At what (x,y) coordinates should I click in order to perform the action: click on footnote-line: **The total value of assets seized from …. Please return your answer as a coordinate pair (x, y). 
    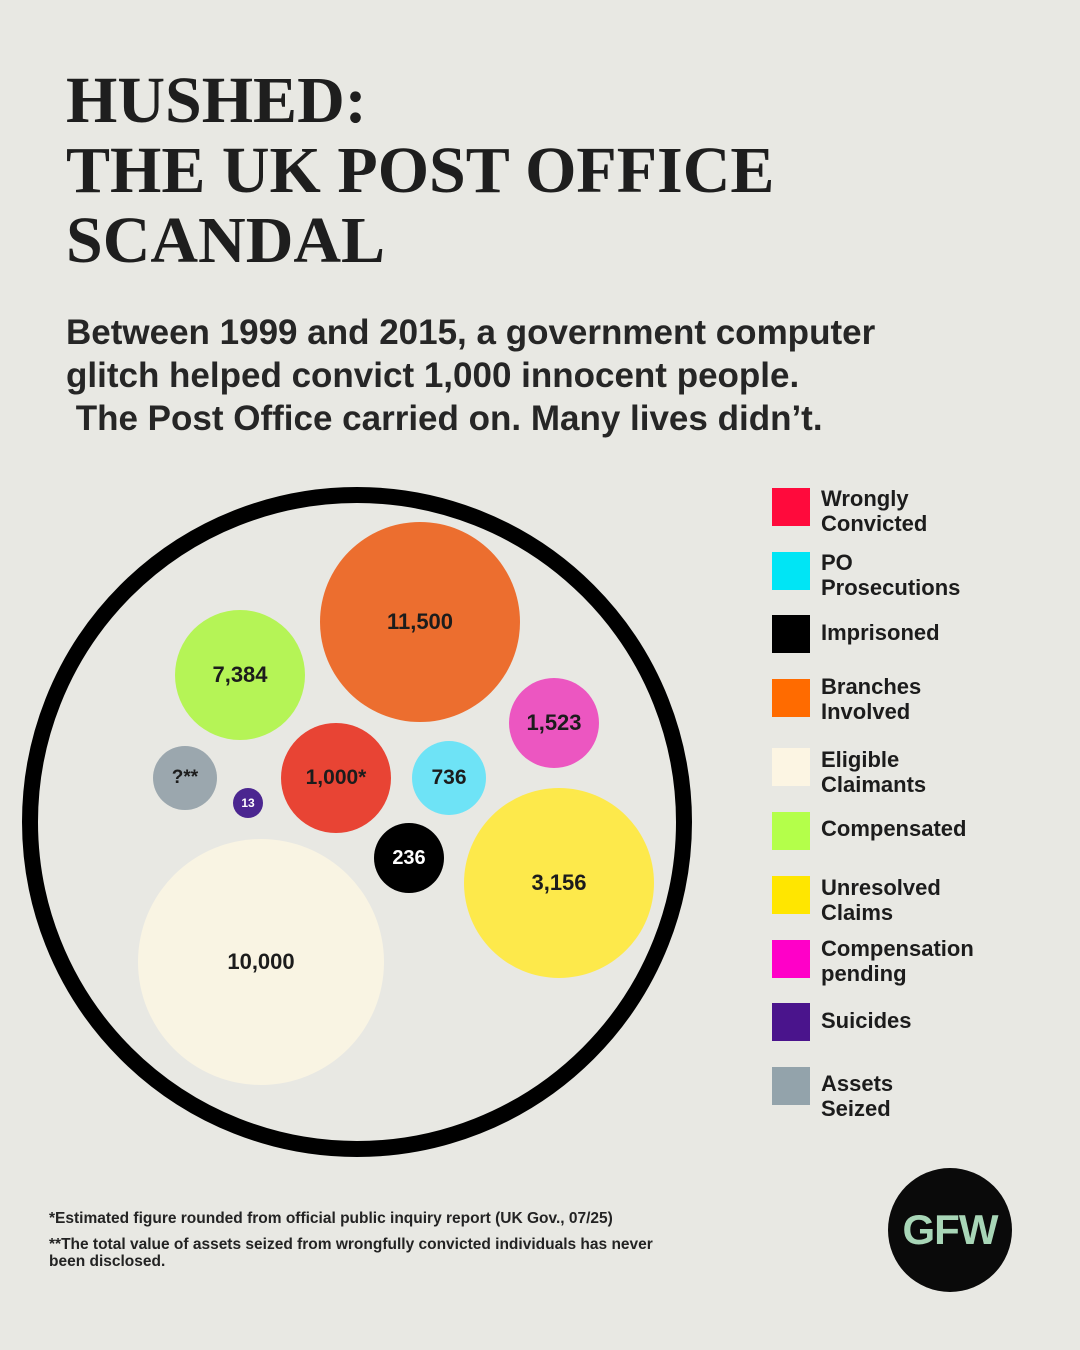
    Looking at the image, I should click on (351, 1244).